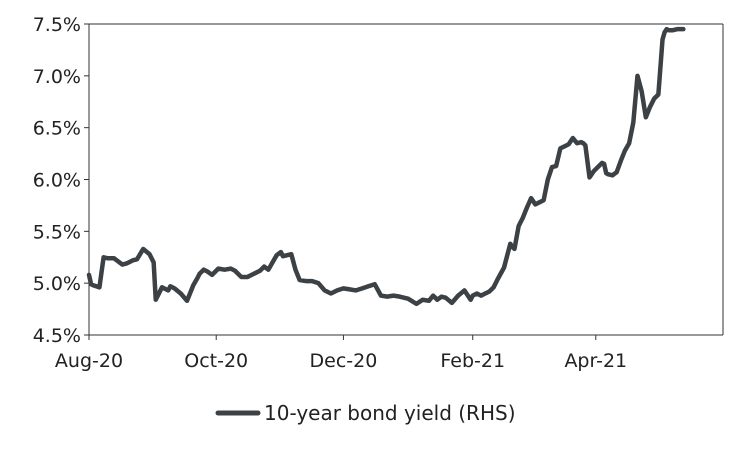  I want to click on y-tick-label: 7.5%, so click(57, 25).